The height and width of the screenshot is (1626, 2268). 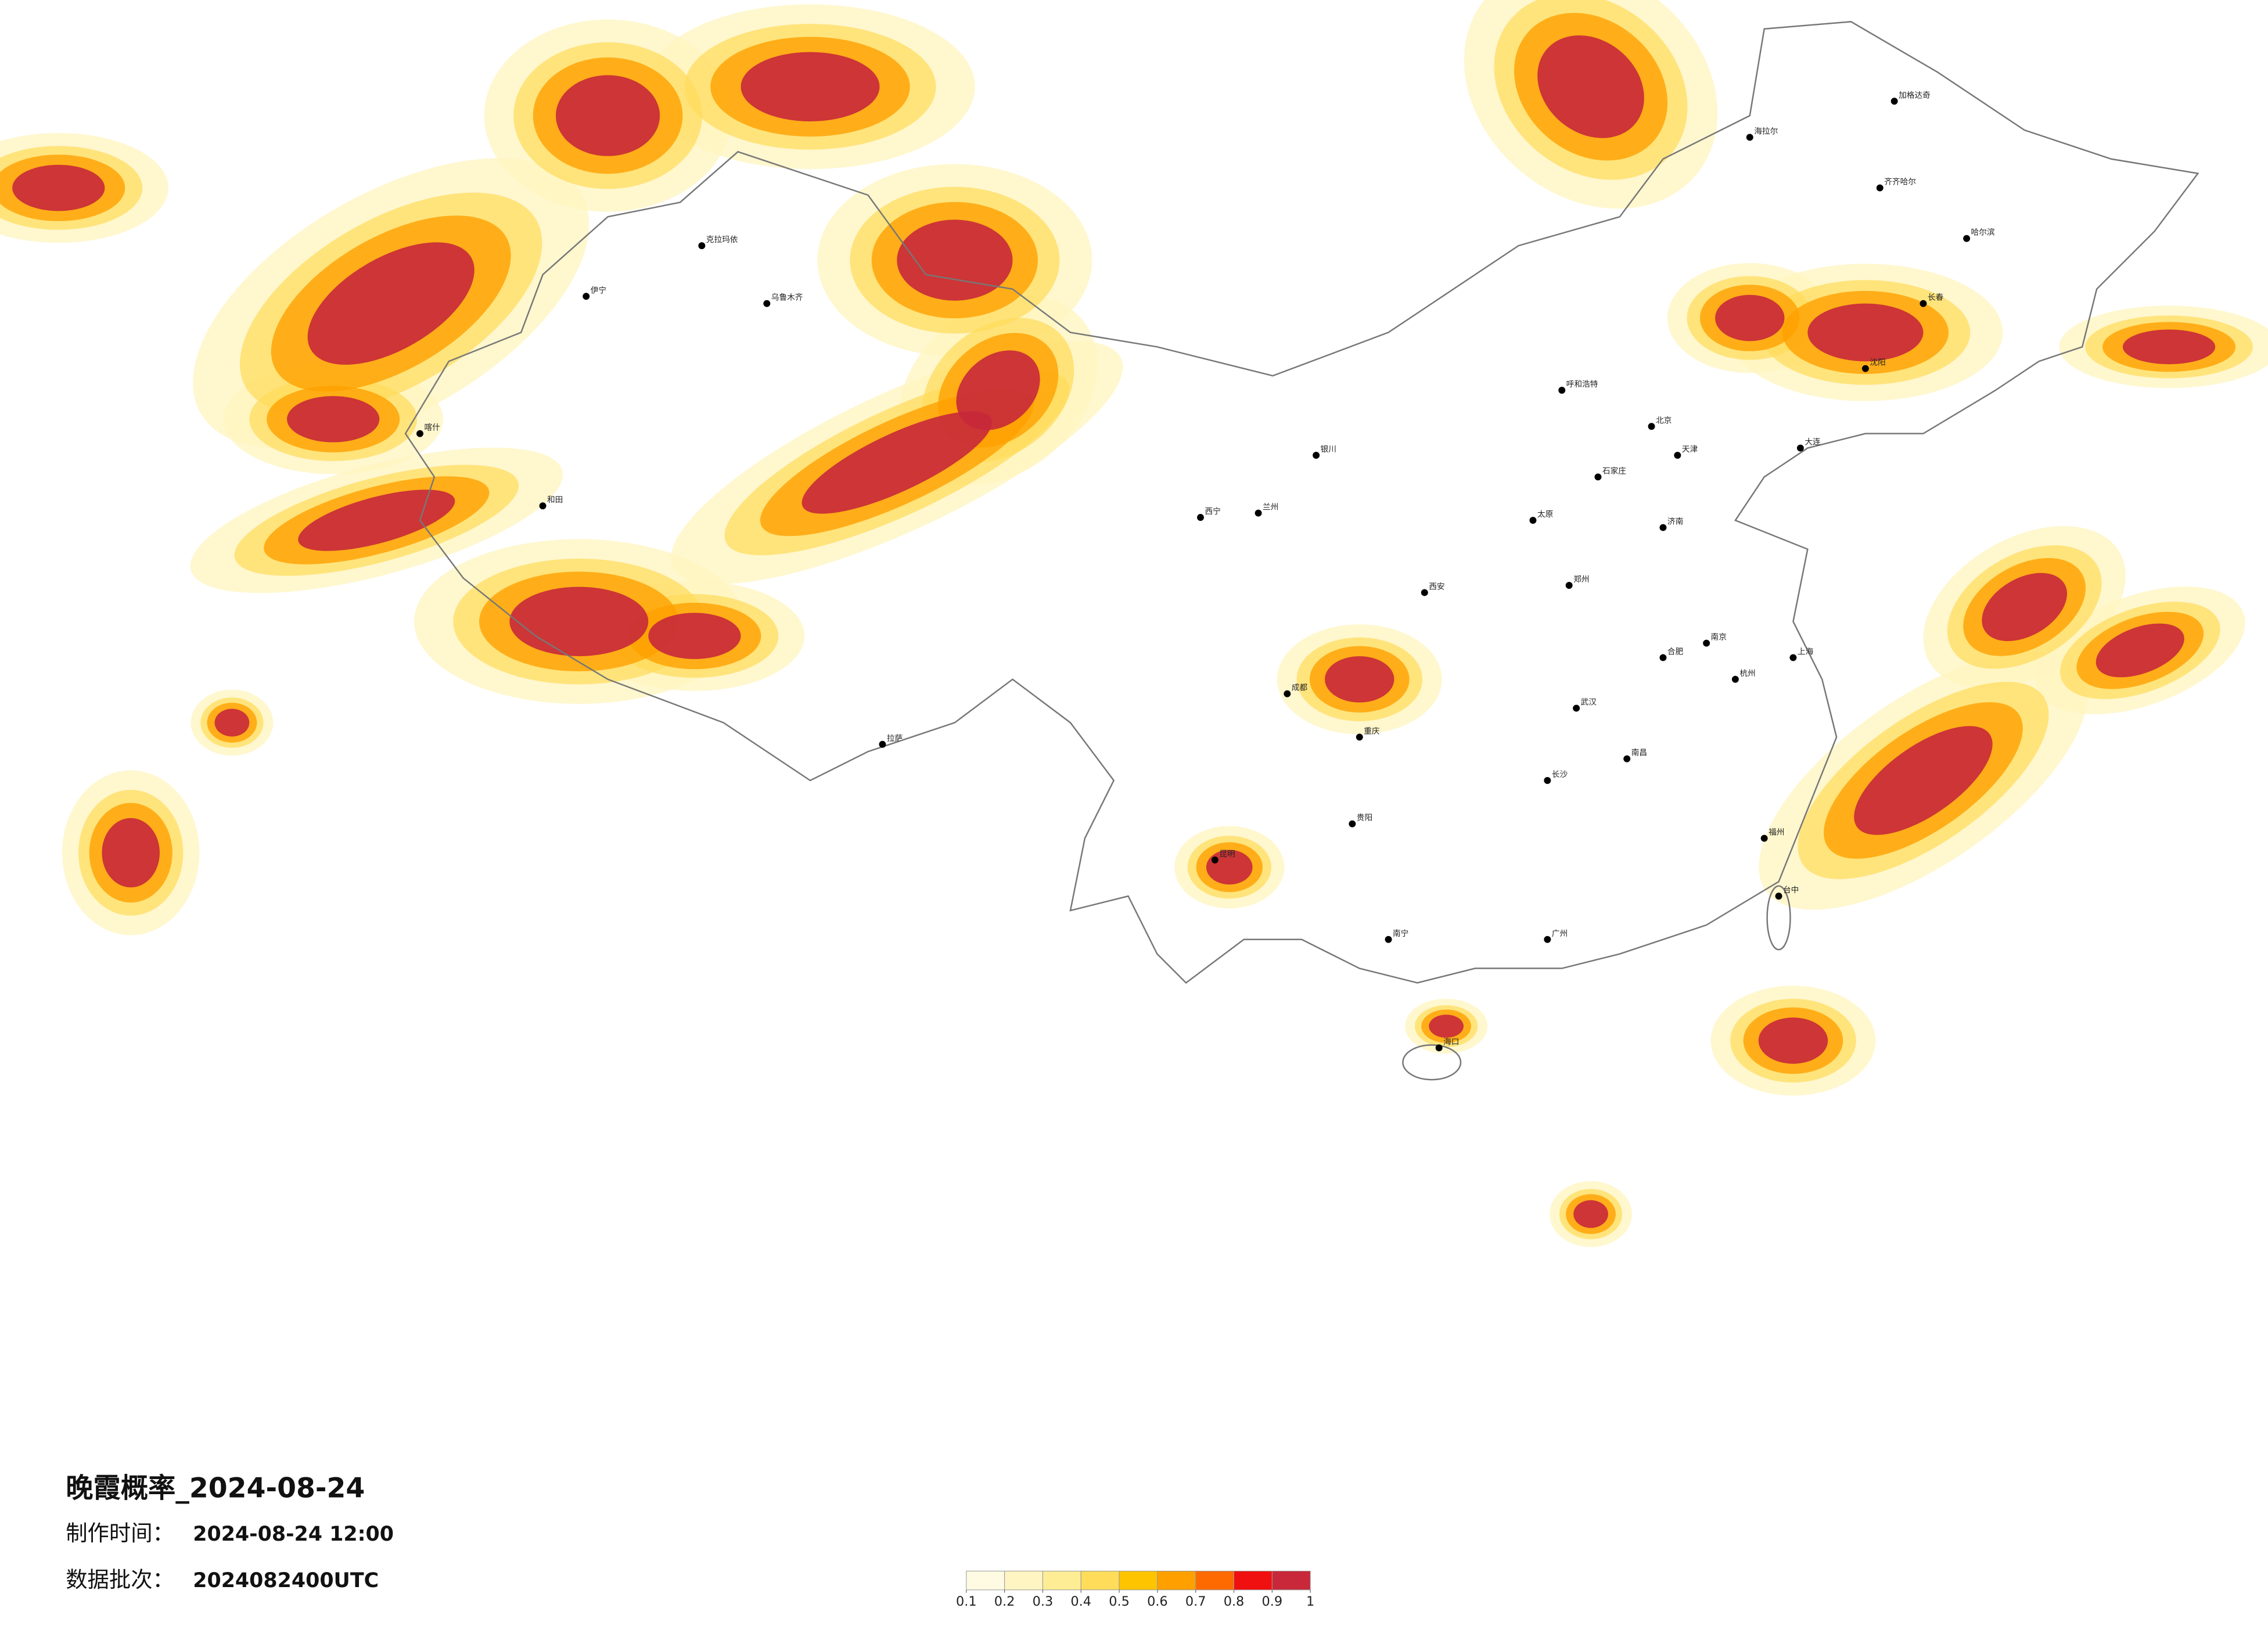 What do you see at coordinates (1080, 1601) in the screenshot?
I see `legend-tick-label: 0.4` at bounding box center [1080, 1601].